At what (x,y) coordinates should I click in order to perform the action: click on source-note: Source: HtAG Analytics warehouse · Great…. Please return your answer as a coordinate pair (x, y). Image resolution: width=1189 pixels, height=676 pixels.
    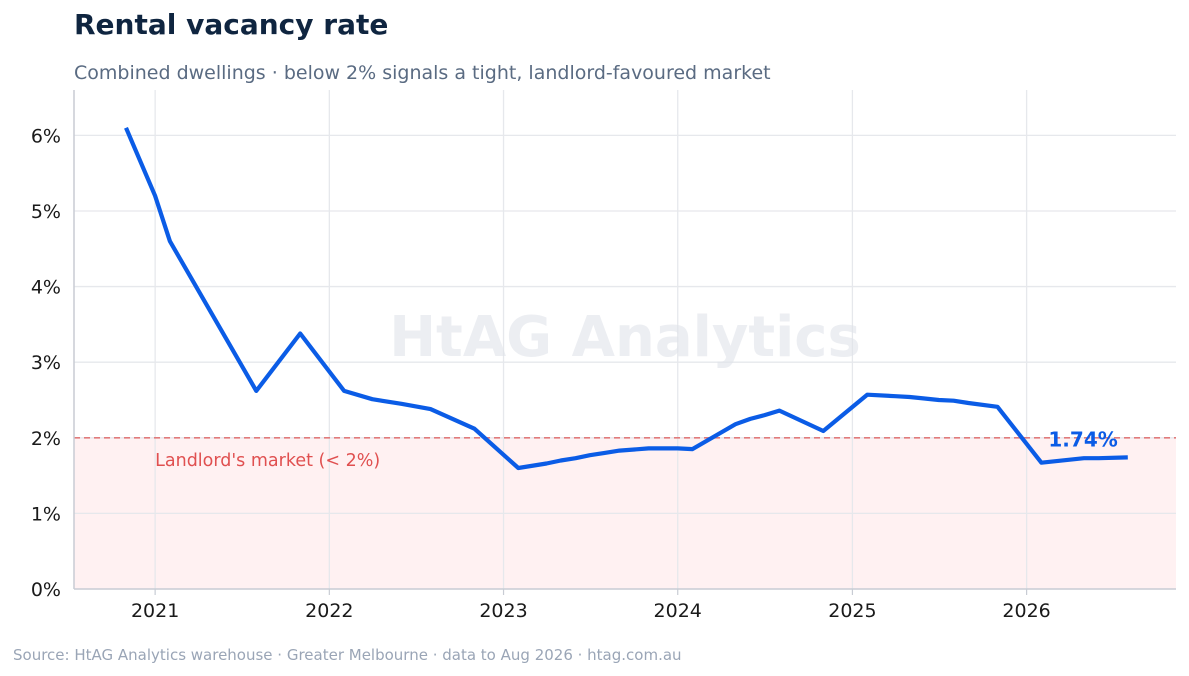
    Looking at the image, I should click on (347, 655).